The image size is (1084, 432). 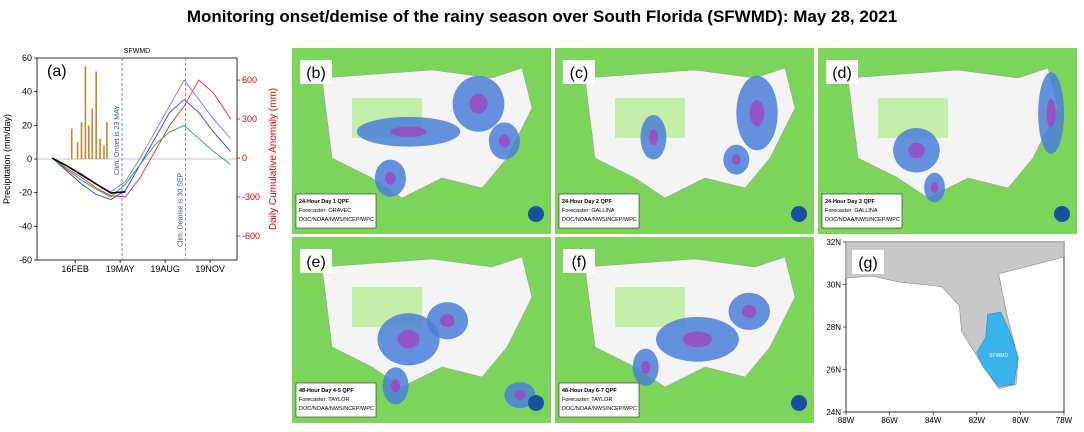 What do you see at coordinates (117, 140) in the screenshot?
I see `annotation-text: Clim. Onset is 23 MAY` at bounding box center [117, 140].